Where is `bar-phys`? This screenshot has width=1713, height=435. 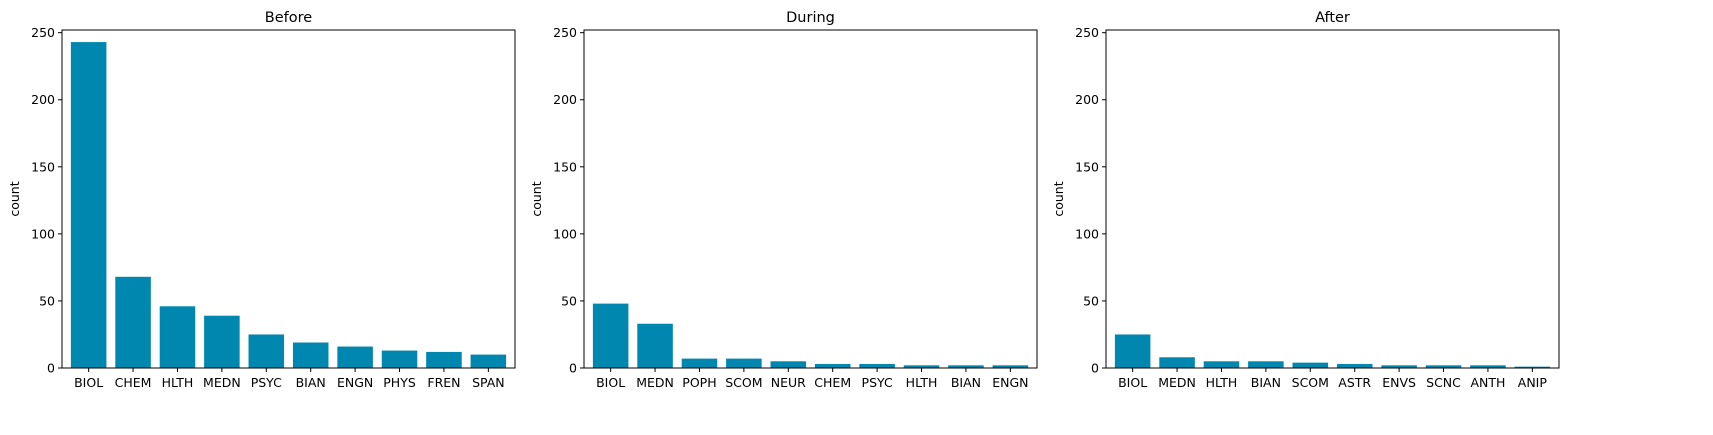 bar-phys is located at coordinates (399, 359).